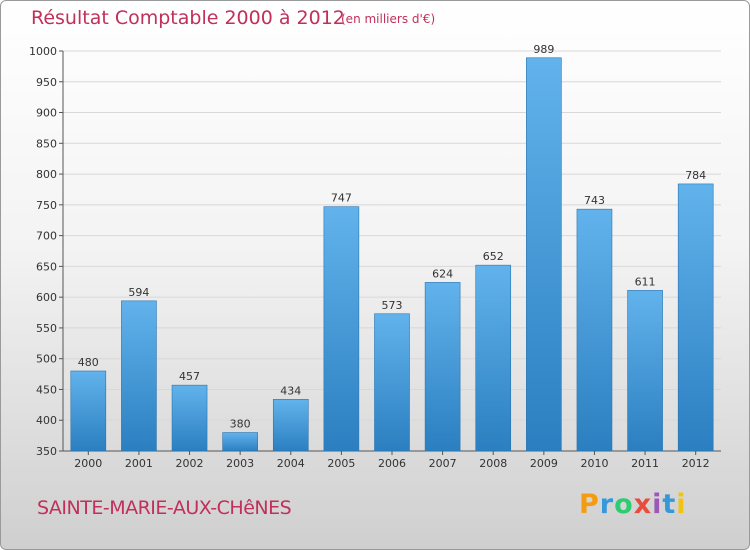 The width and height of the screenshot is (750, 550). I want to click on x-tick-label: 2009, so click(544, 463).